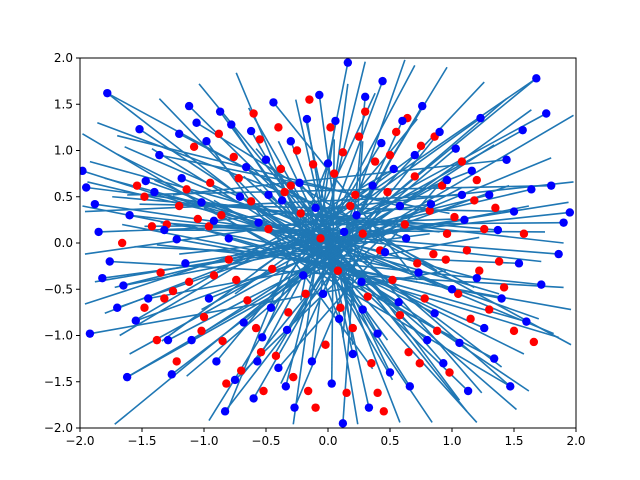 This screenshot has width=640, height=480. I want to click on x-axis: −2.0 −1.5 −1.0 −0.5 0.0 0.5 1.0 1.5 2.0, so click(325, 438).